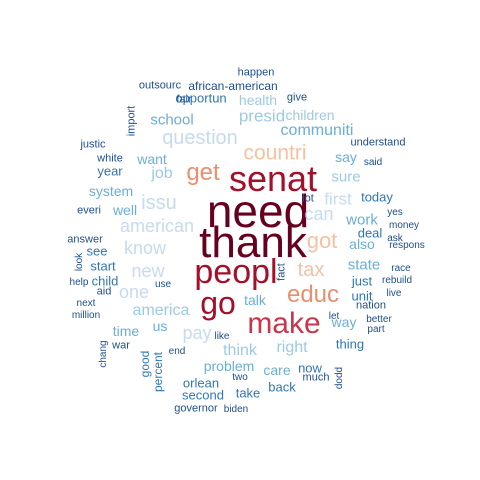 This screenshot has height=480, width=480. Describe the element at coordinates (177, 351) in the screenshot. I see `word-end: end` at that location.